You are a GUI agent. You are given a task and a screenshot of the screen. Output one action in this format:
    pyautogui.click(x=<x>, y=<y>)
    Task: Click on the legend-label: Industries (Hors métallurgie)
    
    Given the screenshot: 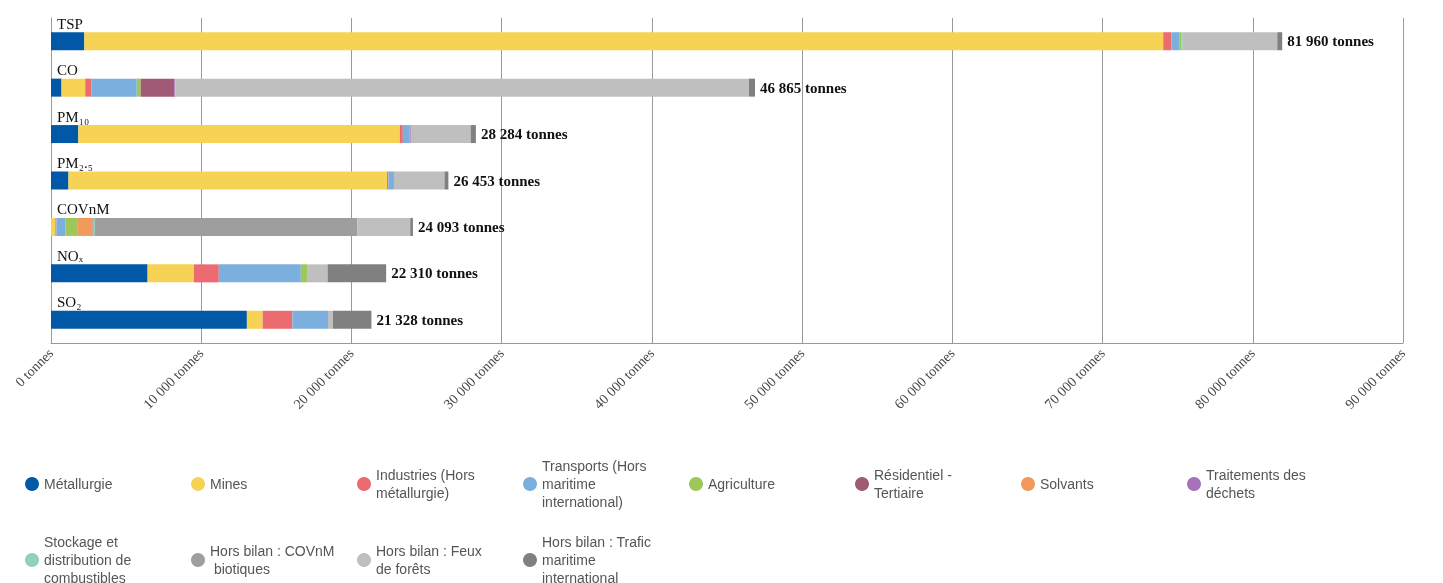 What is the action you would take?
    pyautogui.click(x=427, y=484)
    